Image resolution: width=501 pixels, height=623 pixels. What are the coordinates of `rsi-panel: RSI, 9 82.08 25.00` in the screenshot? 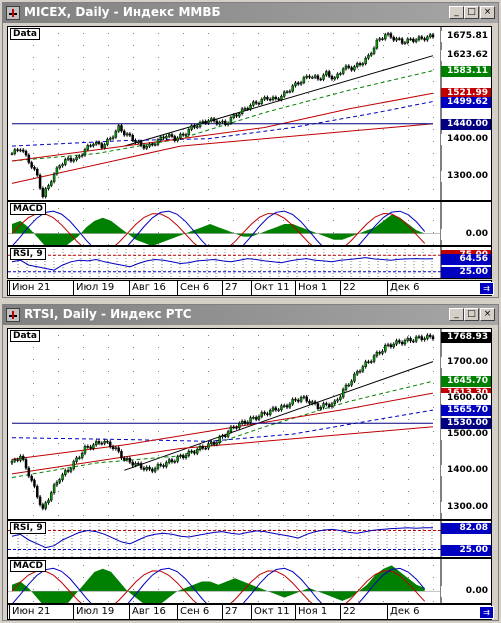 It's located at (249, 539).